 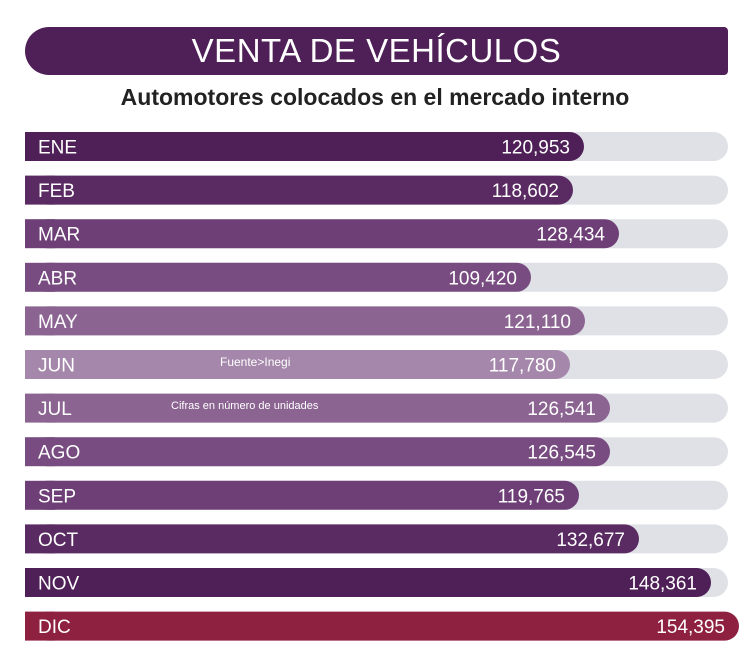 I want to click on bar-ene-start, so click(x=40, y=146).